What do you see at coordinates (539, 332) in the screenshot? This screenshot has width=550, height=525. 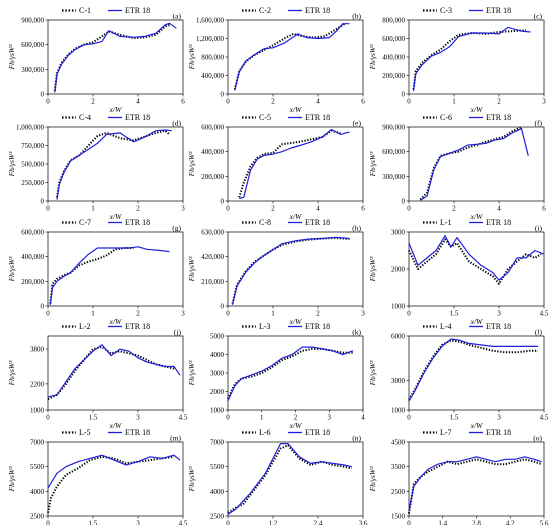 I see `panel-label: (l)` at bounding box center [539, 332].